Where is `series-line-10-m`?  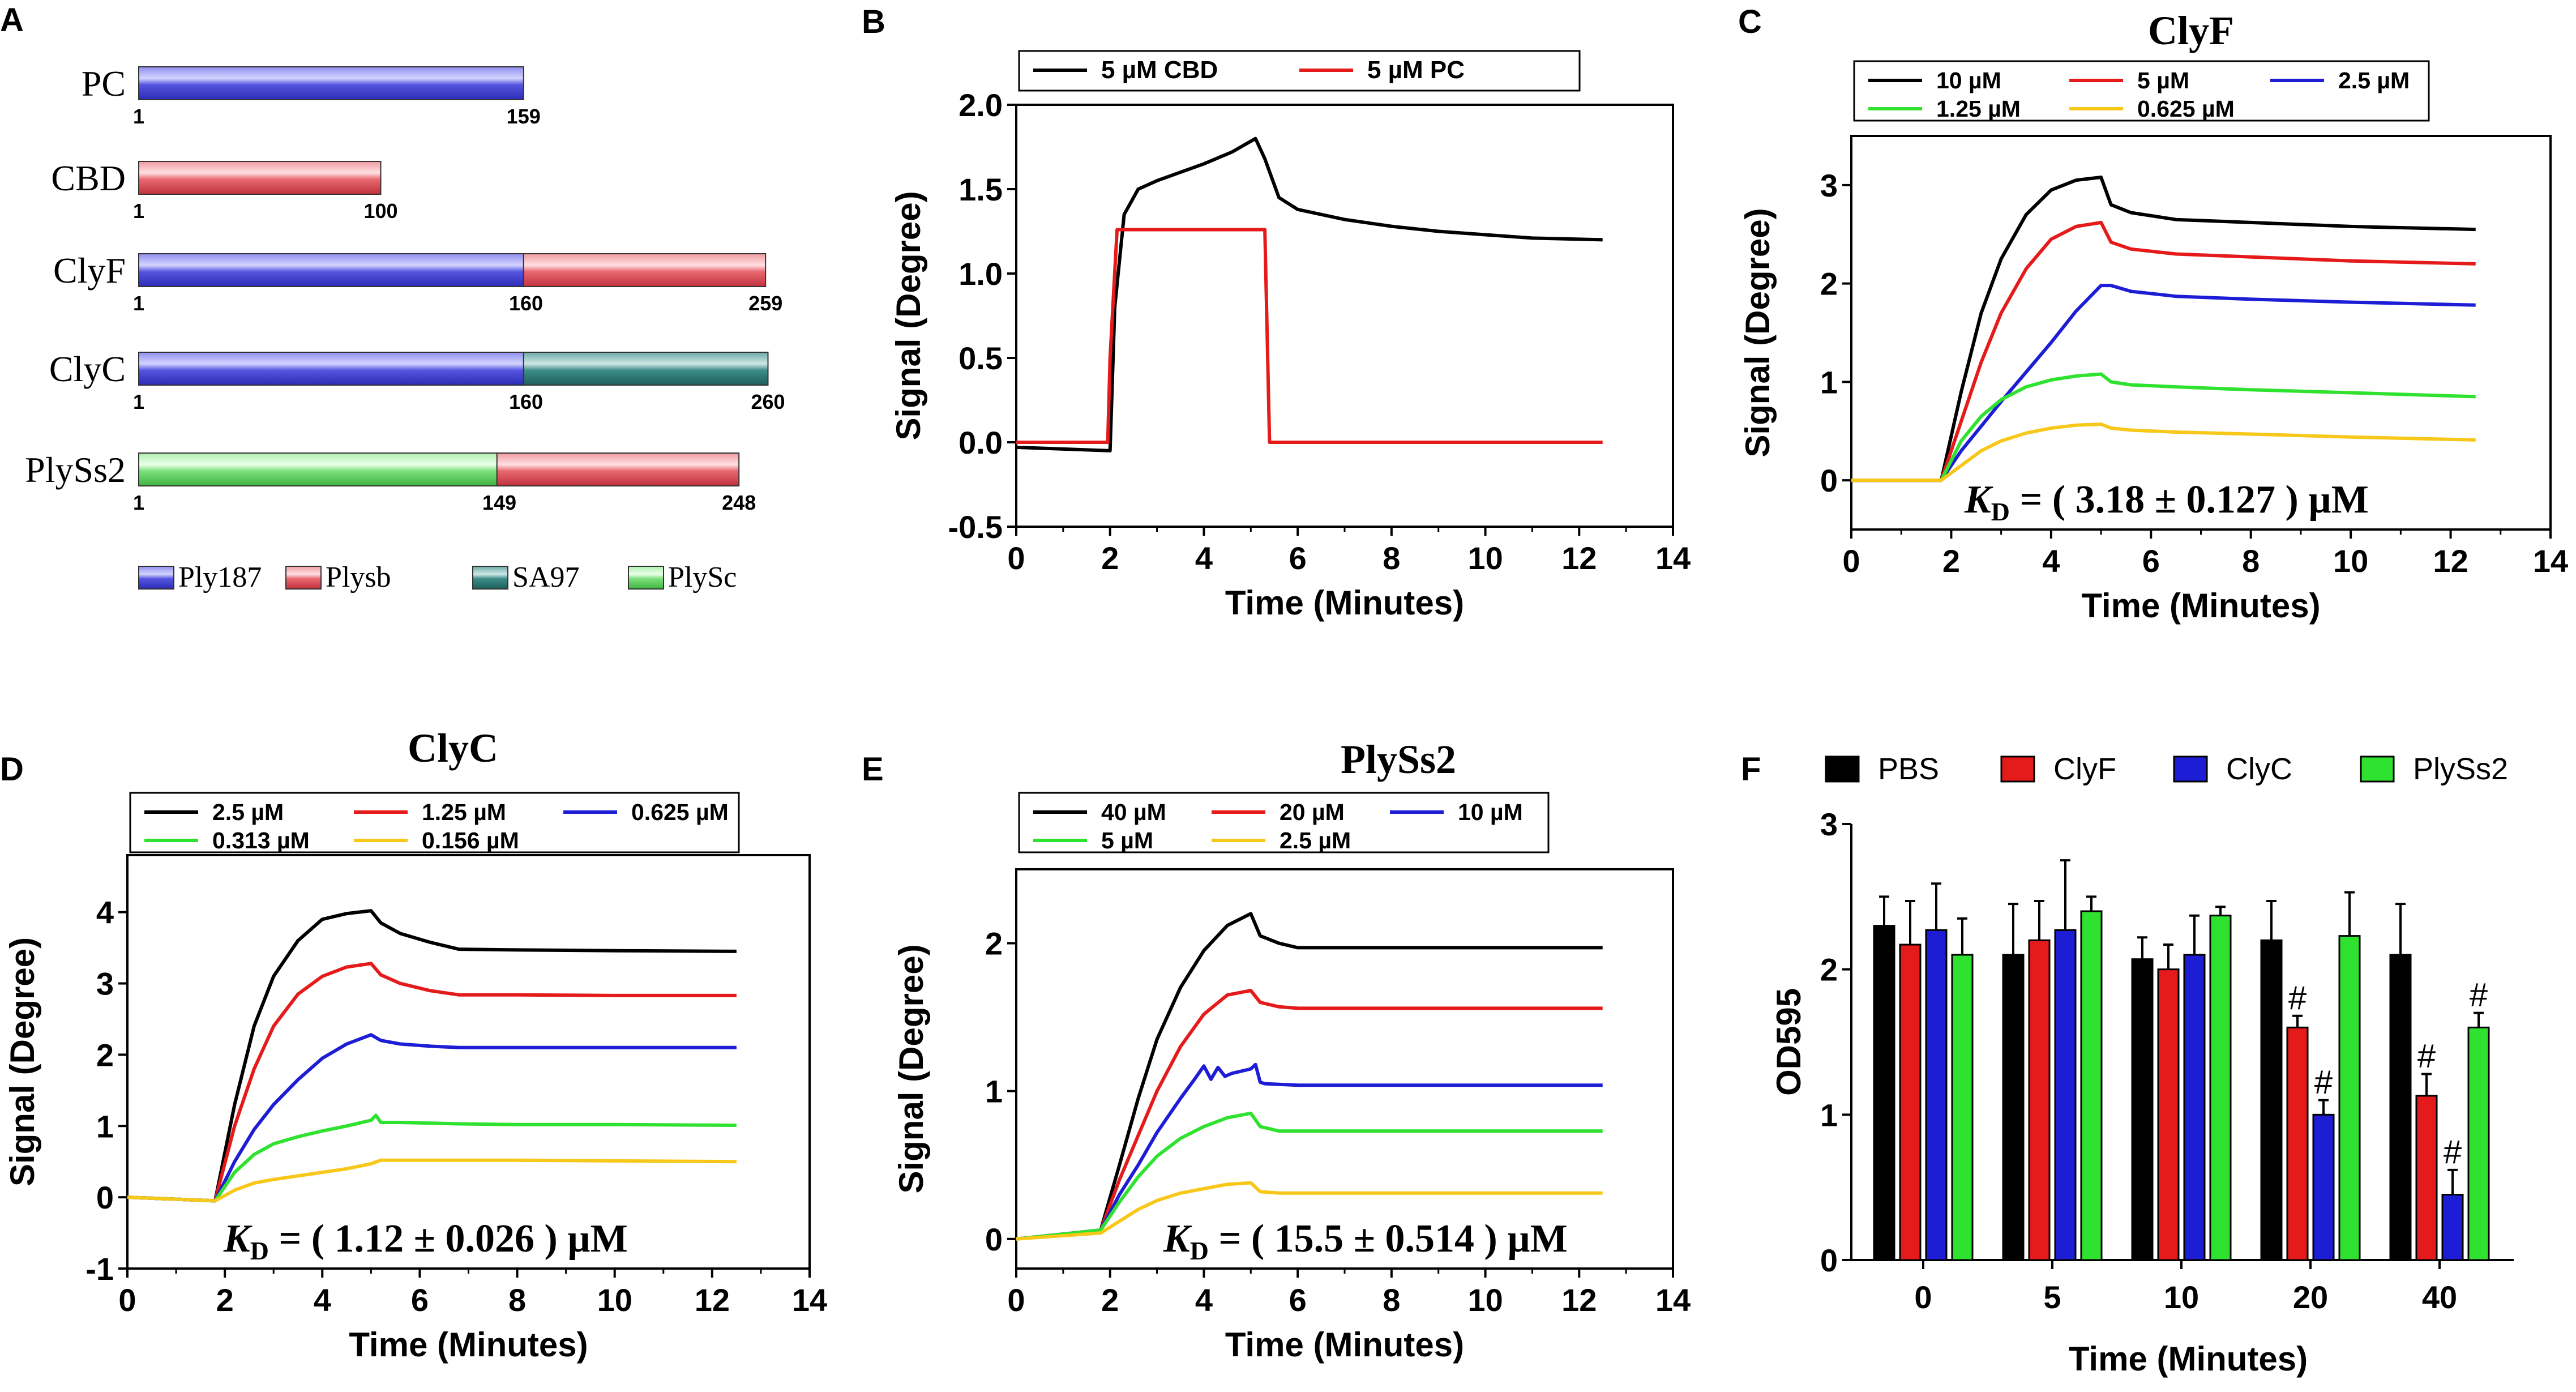 series-line-10-m is located at coordinates (1309, 1151).